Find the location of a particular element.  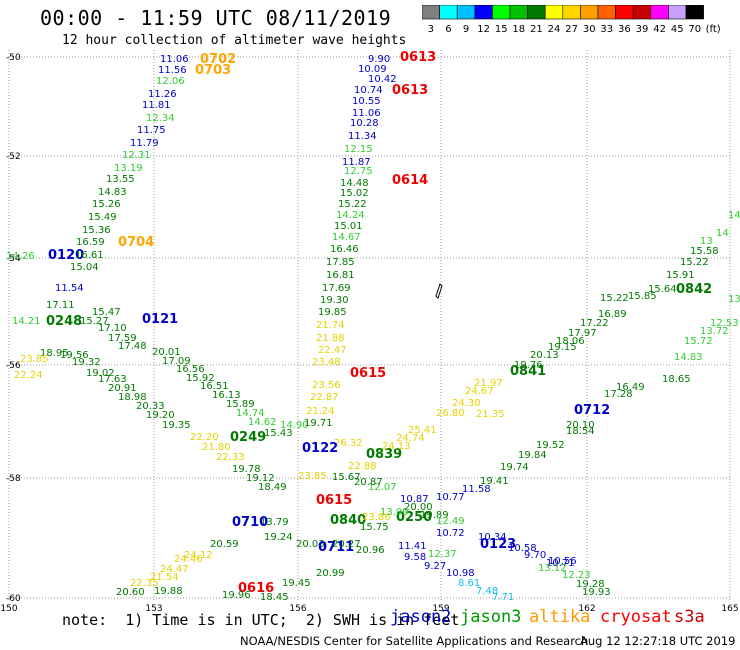

wave-height-reading: 15.92 is located at coordinates (200, 378).